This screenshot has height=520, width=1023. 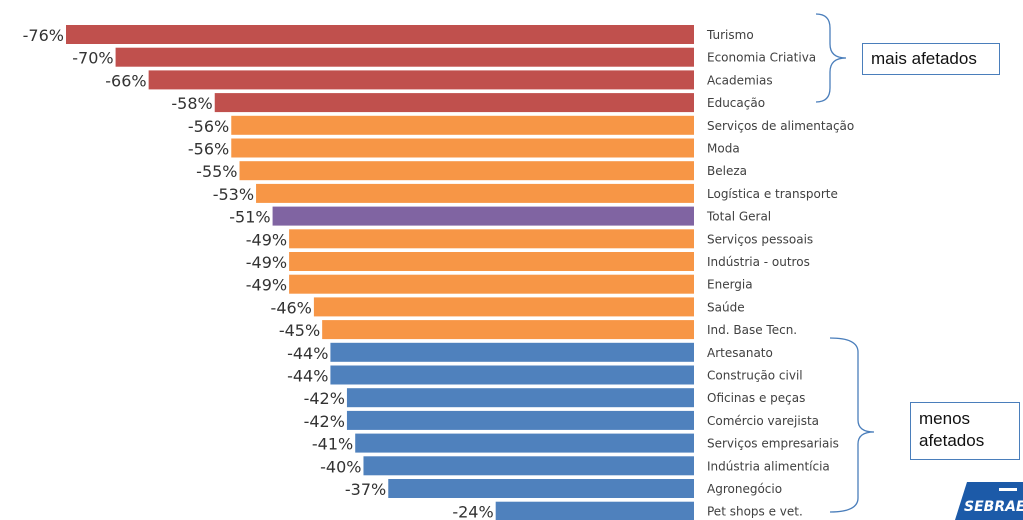 I want to click on top-bracket, so click(x=831, y=58).